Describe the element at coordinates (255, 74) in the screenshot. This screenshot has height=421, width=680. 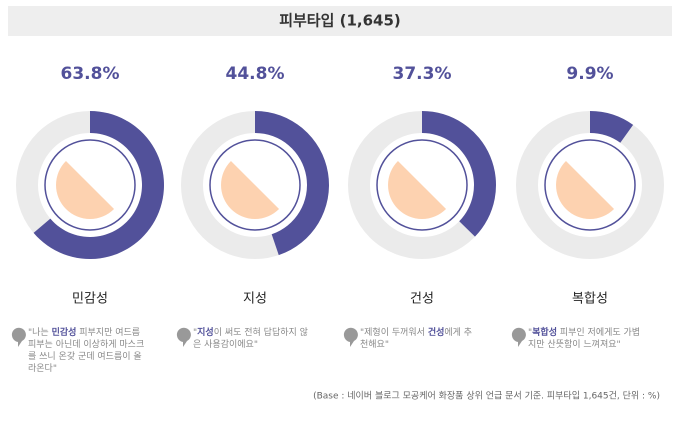
I see `value-label: 44.8%` at that location.